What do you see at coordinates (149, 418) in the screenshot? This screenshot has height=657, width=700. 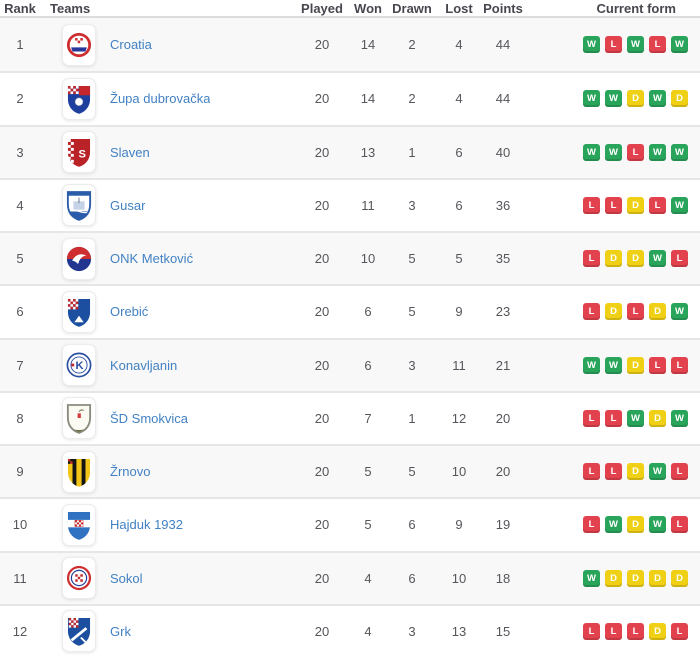 I see `team-link: ŠD Smokvica` at bounding box center [149, 418].